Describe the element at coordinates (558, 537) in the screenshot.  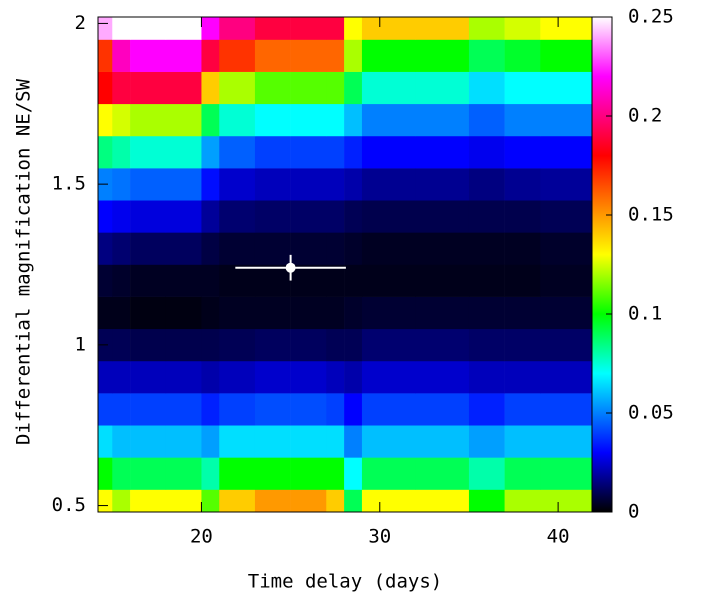
I see `x-tick-label: 40` at that location.